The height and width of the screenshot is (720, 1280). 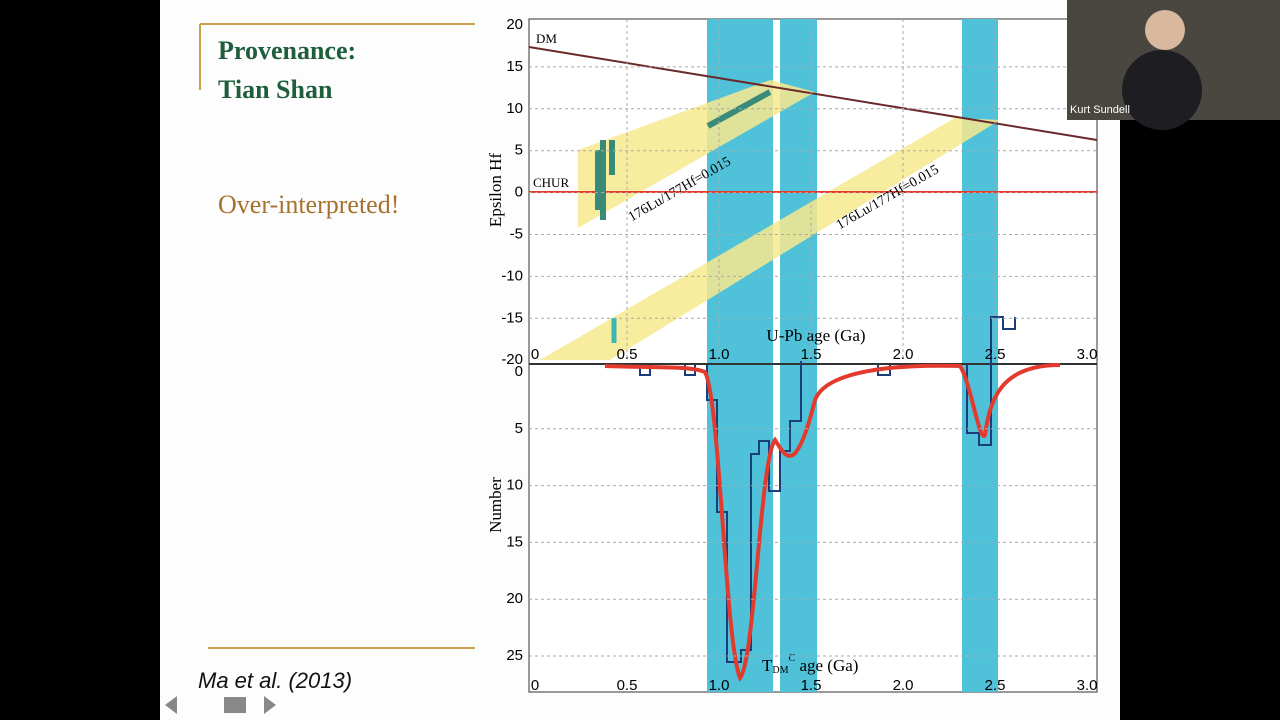 I want to click on prev, so click(x=171, y=705).